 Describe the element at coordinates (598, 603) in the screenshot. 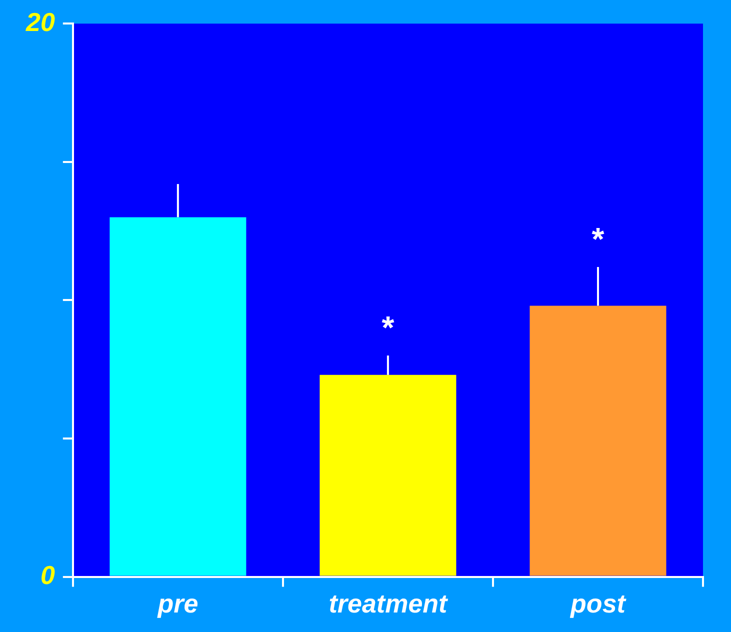

I see `x-tick-label: post` at that location.